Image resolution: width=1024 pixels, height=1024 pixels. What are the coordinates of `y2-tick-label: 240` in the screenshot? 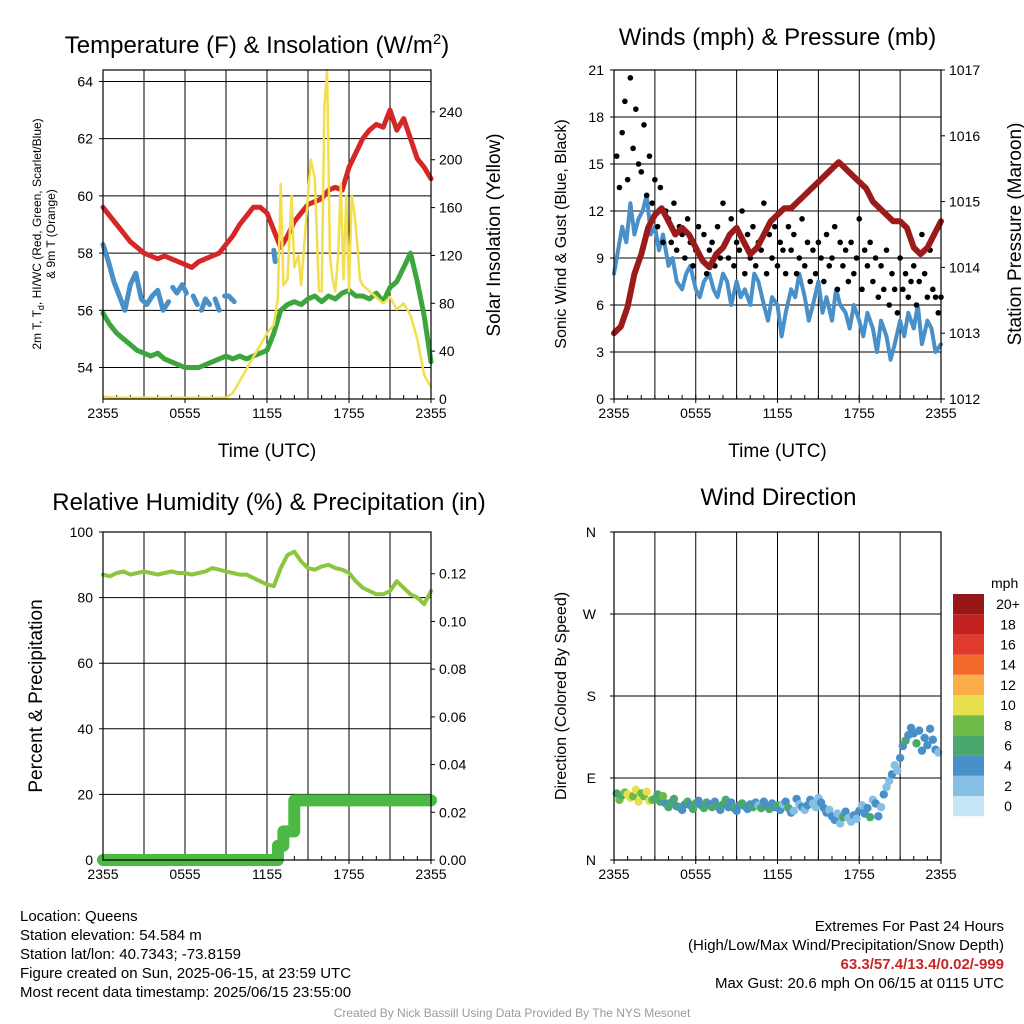 It's located at (451, 112).